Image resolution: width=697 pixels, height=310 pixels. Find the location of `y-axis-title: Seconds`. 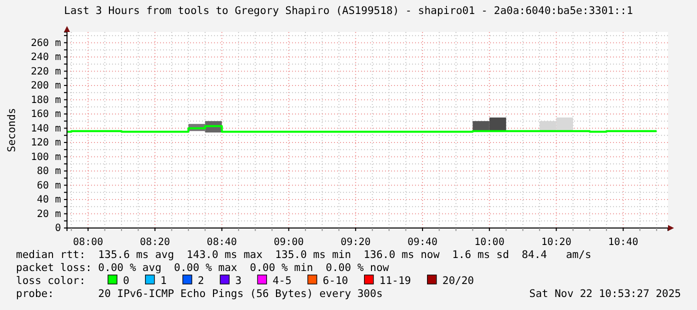

y-axis-title: Seconds is located at coordinates (12, 130).